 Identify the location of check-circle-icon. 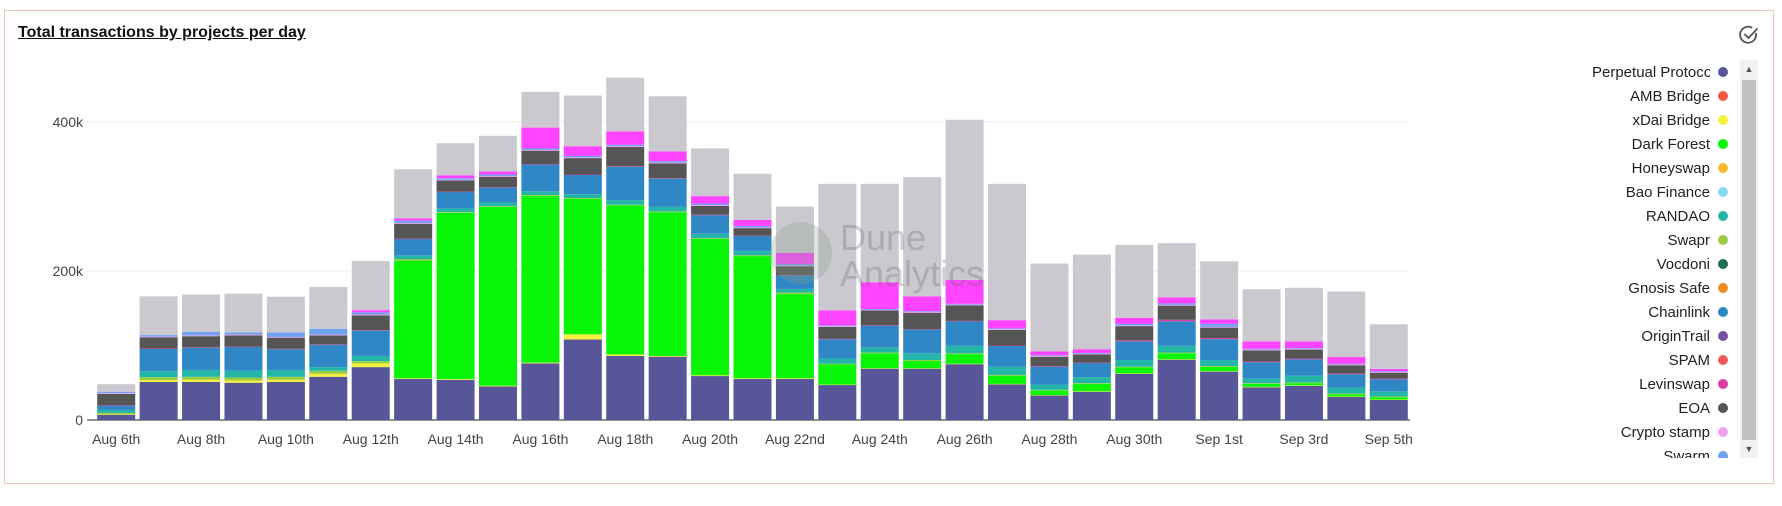
(1749, 35).